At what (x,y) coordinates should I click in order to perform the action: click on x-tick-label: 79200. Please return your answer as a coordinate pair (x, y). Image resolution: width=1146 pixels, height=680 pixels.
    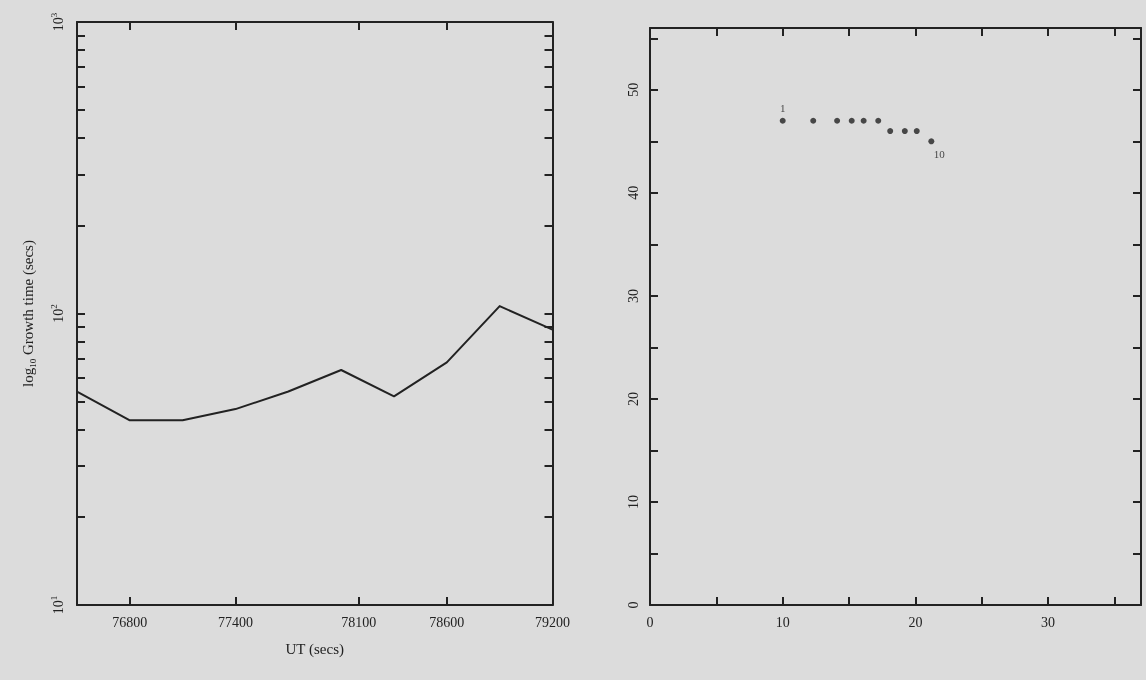
    Looking at the image, I should click on (552, 622).